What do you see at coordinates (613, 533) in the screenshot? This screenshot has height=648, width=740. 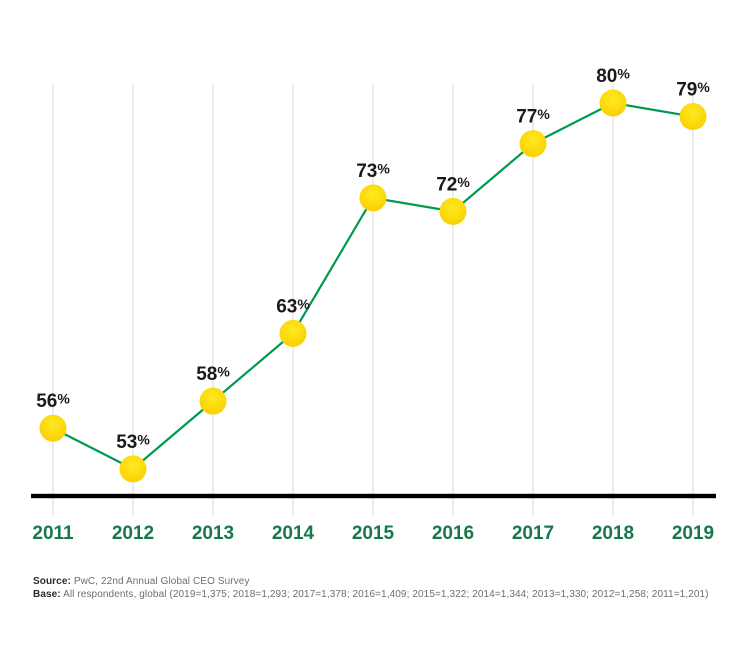 I see `x-axis-label: 2018` at bounding box center [613, 533].